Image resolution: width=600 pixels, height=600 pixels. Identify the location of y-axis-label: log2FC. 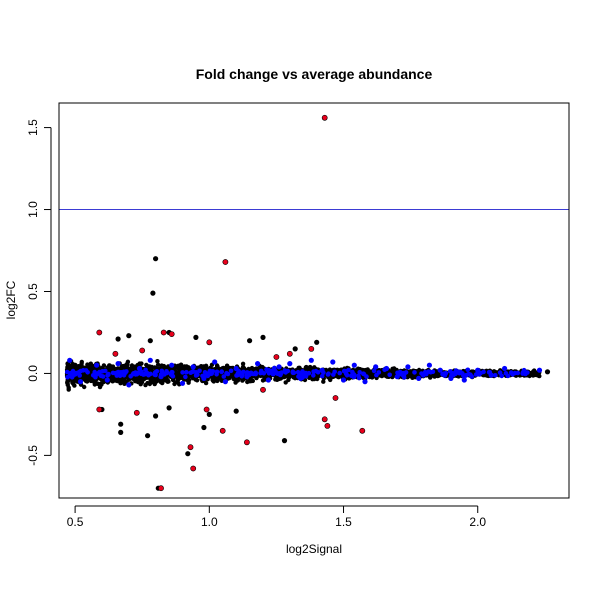
(11, 299).